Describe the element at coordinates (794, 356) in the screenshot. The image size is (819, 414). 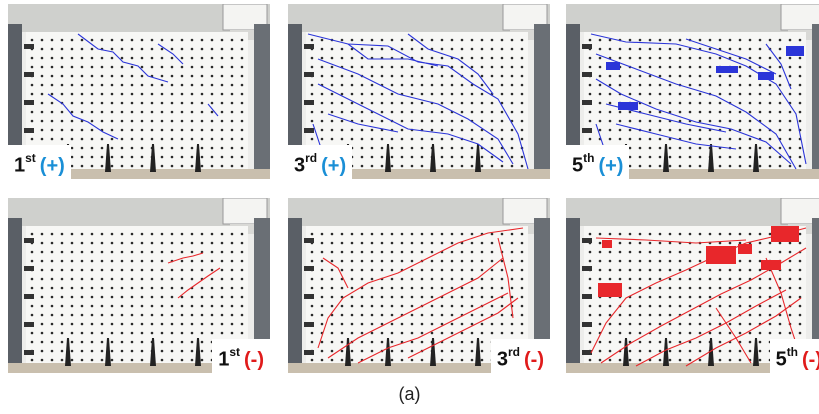
I see `panel-label: 5th(-)` at that location.